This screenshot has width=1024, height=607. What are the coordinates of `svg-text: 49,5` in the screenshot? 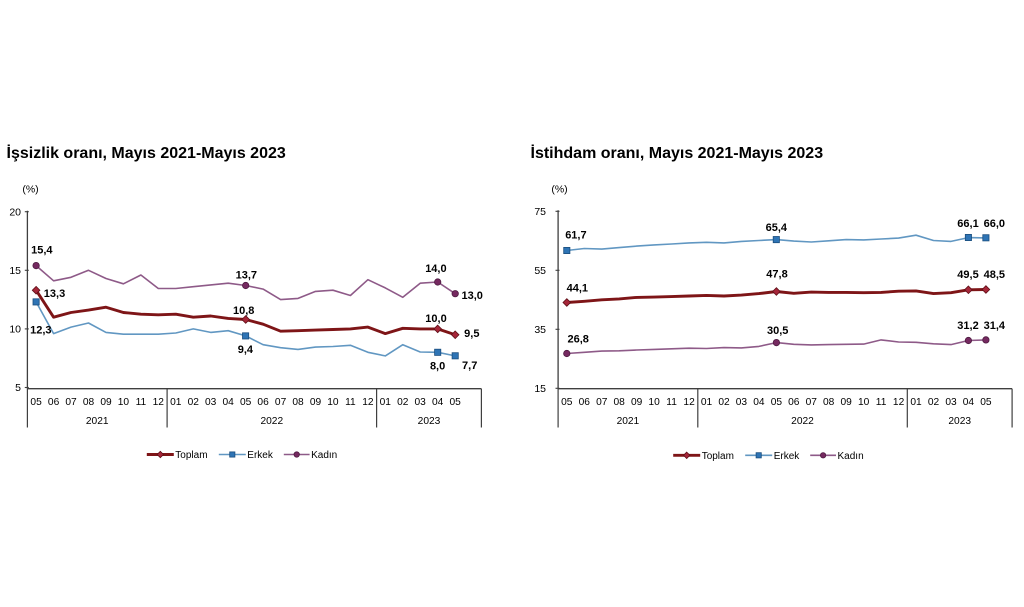 It's located at (967, 275).